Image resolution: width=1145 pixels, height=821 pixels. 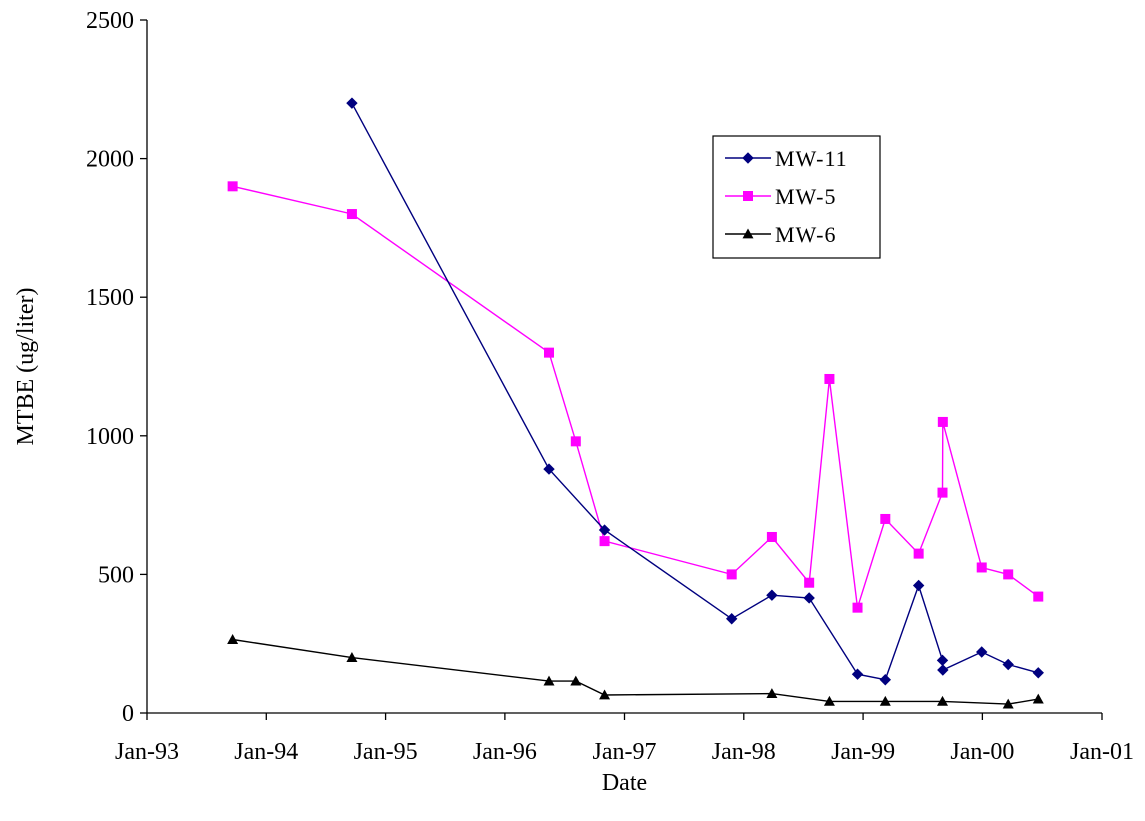 What do you see at coordinates (110, 21) in the screenshot?
I see `y-tick-label: 2500` at bounding box center [110, 21].